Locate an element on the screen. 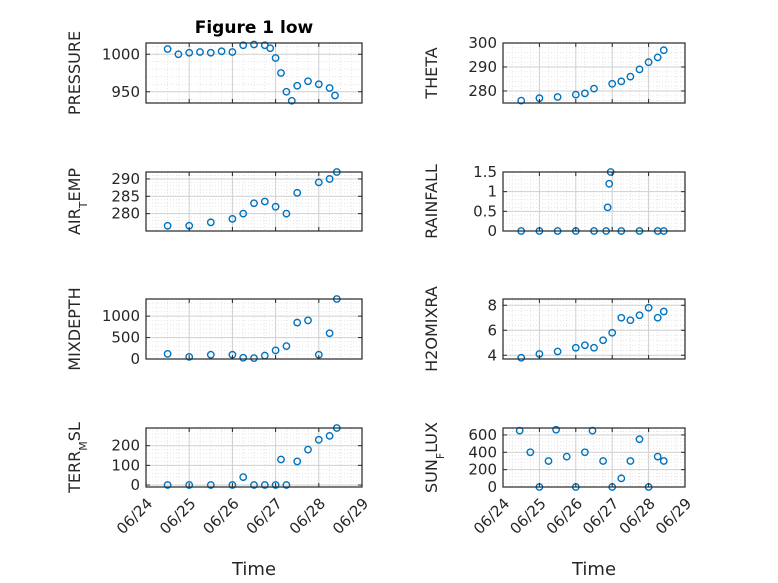 The image size is (778, 583). y-tick-label: 280 is located at coordinates (482, 91).